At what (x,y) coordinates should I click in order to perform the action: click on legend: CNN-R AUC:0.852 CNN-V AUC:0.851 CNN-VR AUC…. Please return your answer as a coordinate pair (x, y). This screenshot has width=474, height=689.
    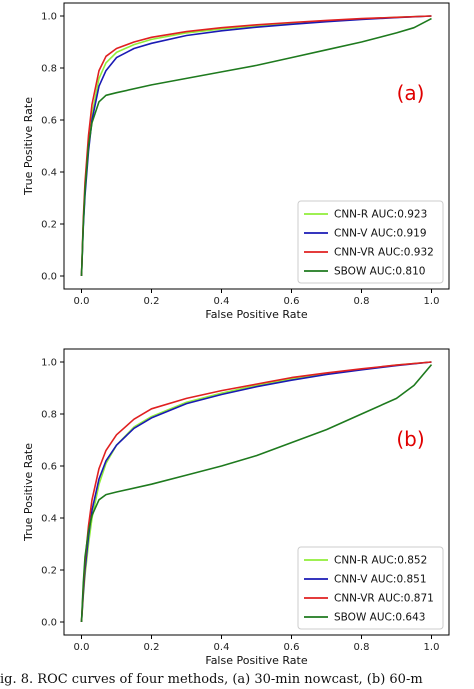
    Looking at the image, I should click on (370, 588).